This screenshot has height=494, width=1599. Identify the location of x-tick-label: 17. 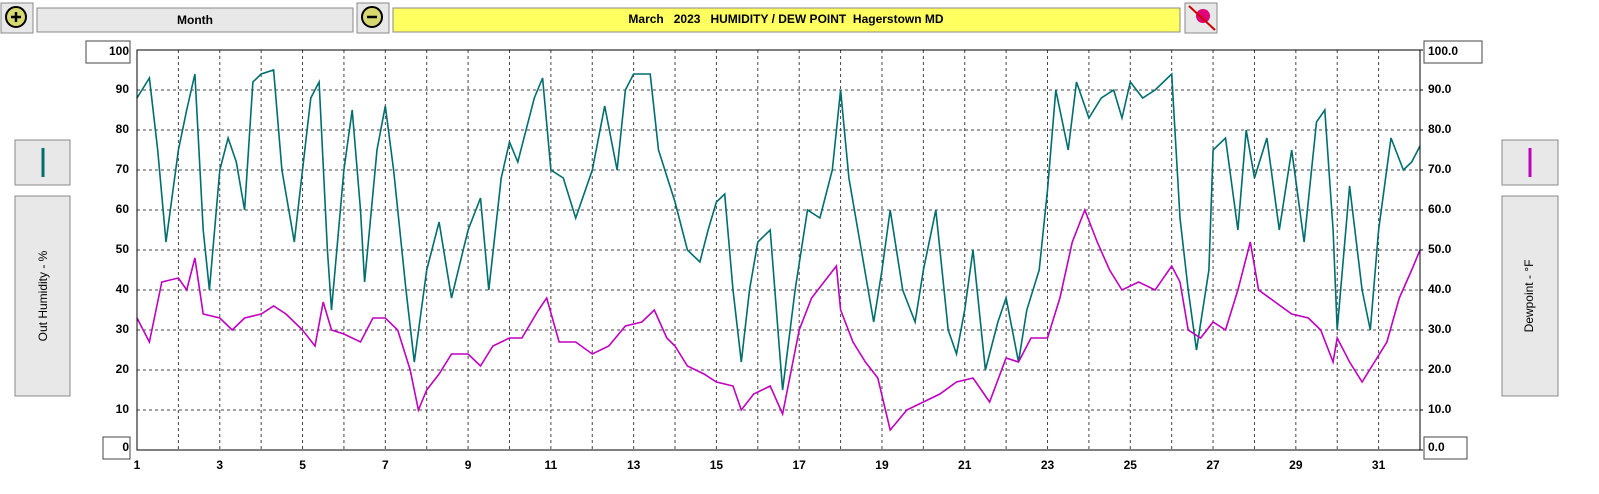
(800, 465).